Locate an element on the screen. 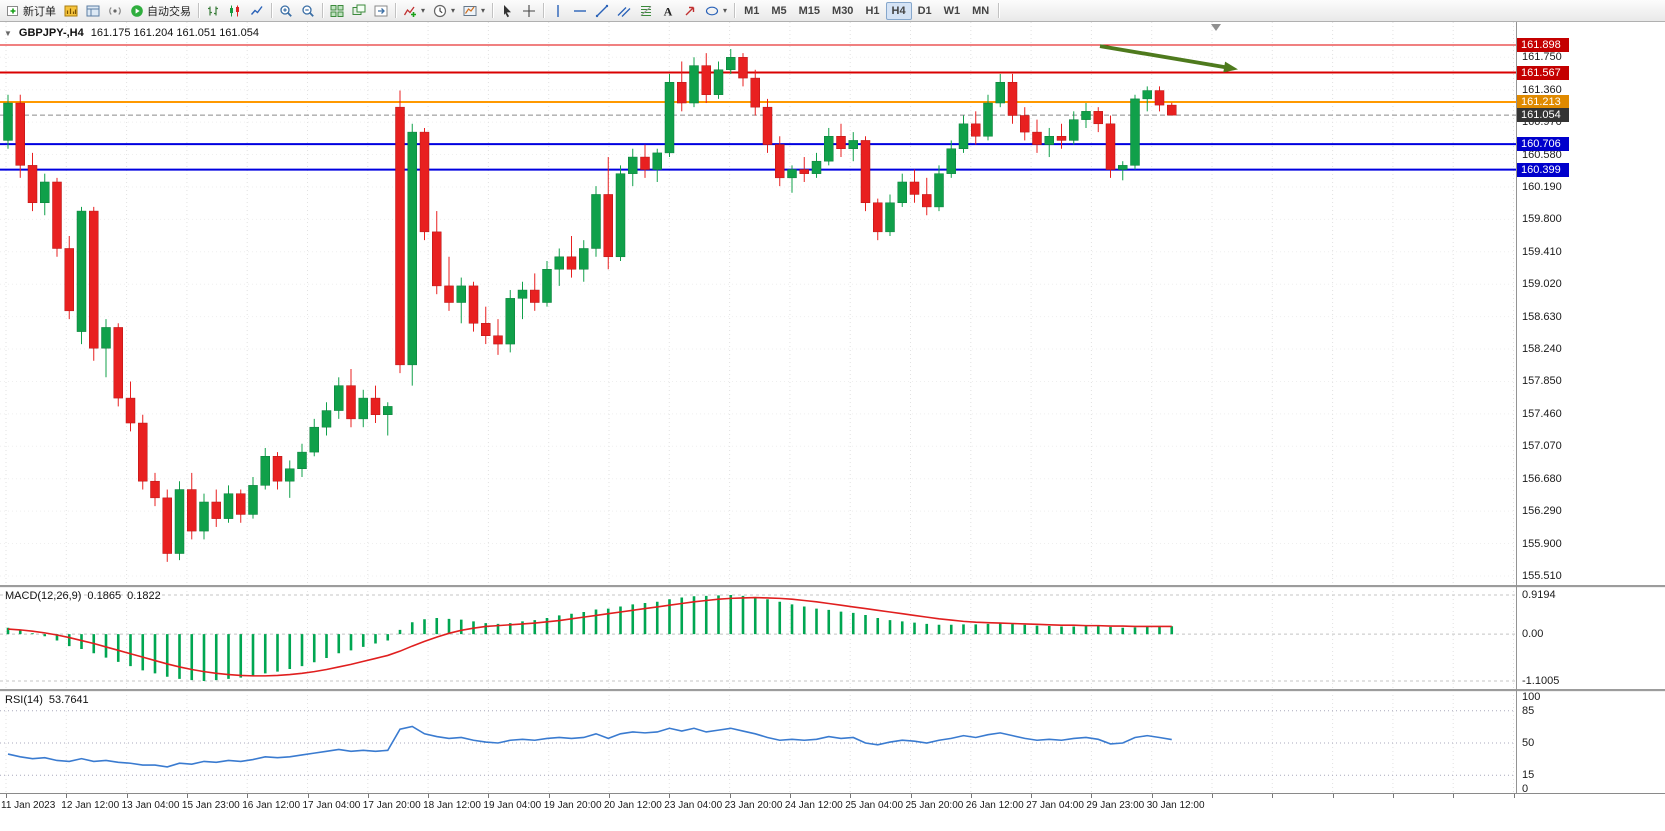  rsi-panel is located at coordinates (758, 742).